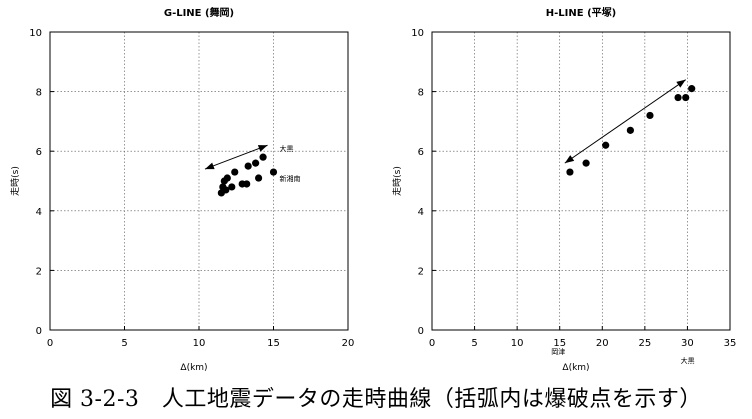 The image size is (752, 419). What do you see at coordinates (376, 399) in the screenshot?
I see `figure-caption: 図 3-2-3 人工地震データの走時曲線（括弧内は爆破点を示す）` at bounding box center [376, 399].